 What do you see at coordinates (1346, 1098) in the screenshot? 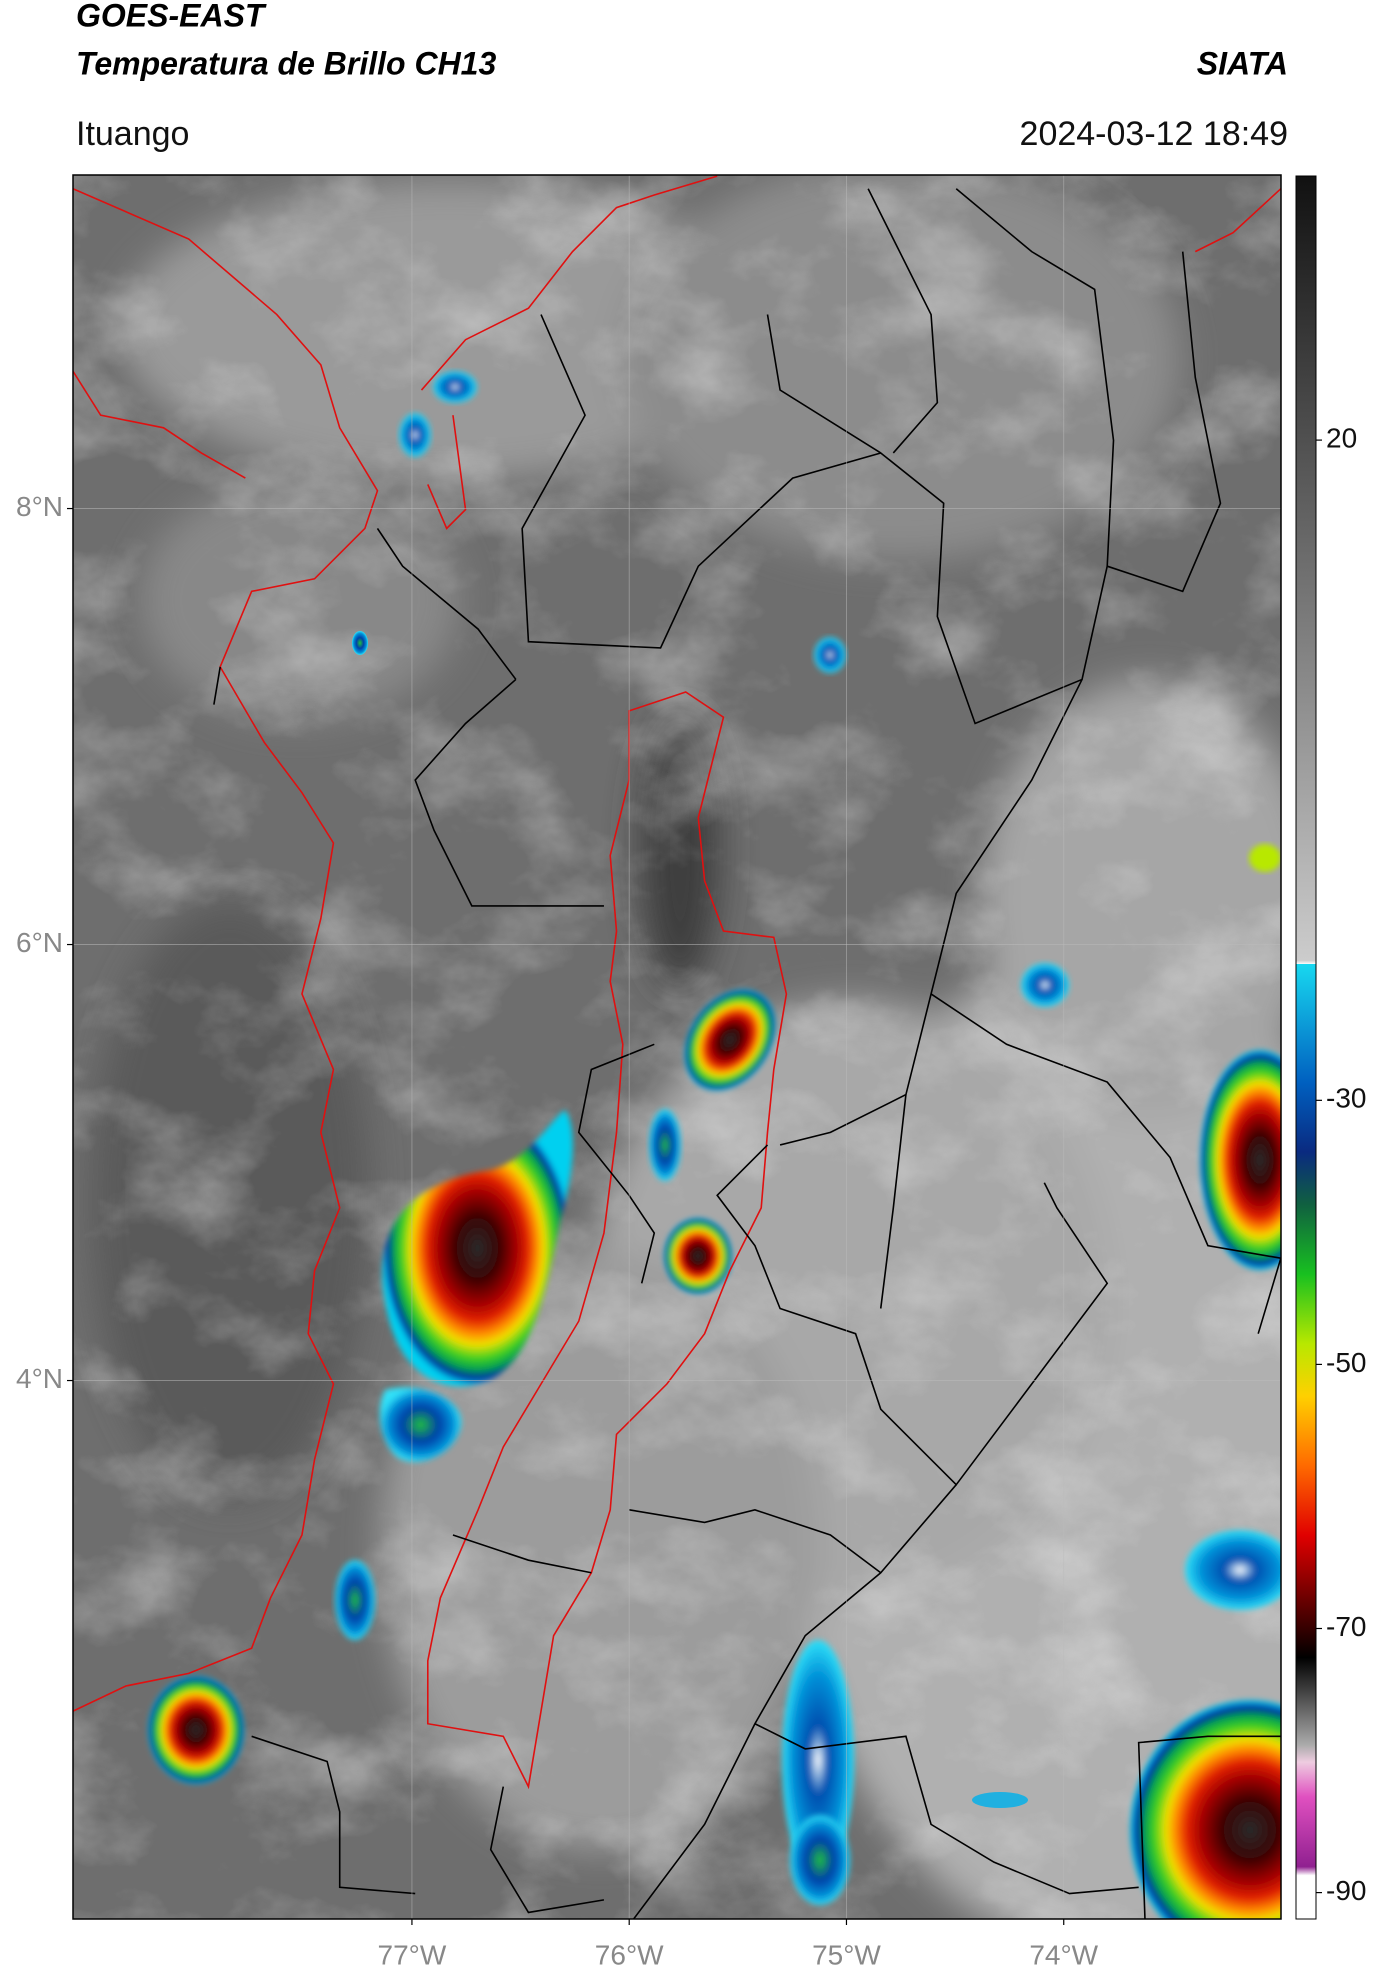
I see `colorbar-tick-label: -30` at bounding box center [1346, 1098].